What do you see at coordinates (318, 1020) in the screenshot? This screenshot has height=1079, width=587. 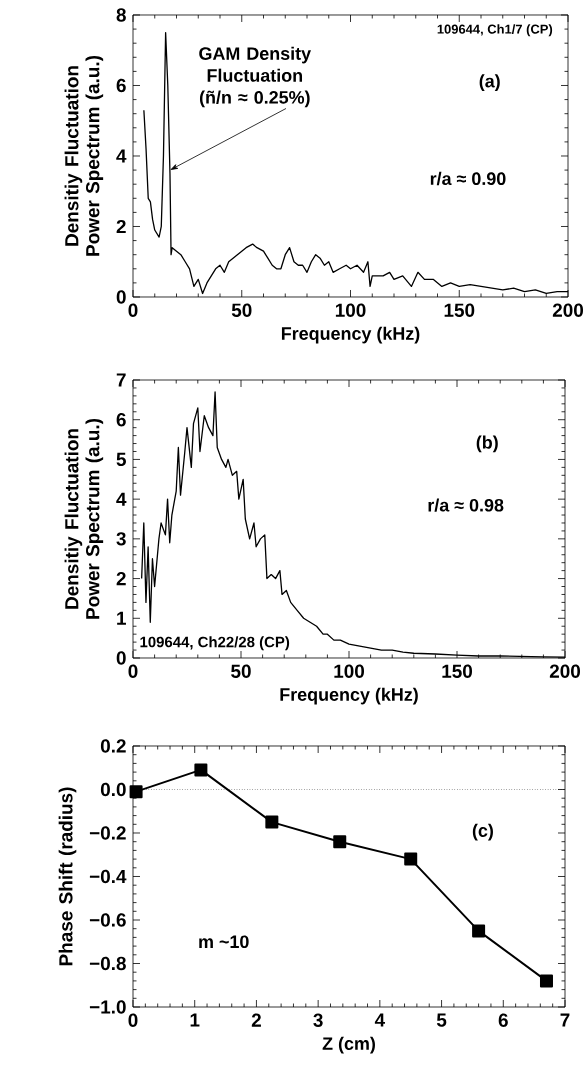 I see `x-tick-label: 3` at bounding box center [318, 1020].